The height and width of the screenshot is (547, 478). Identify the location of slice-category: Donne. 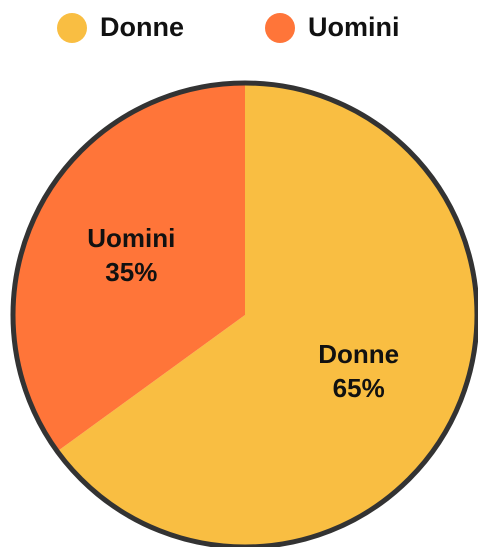
(358, 354).